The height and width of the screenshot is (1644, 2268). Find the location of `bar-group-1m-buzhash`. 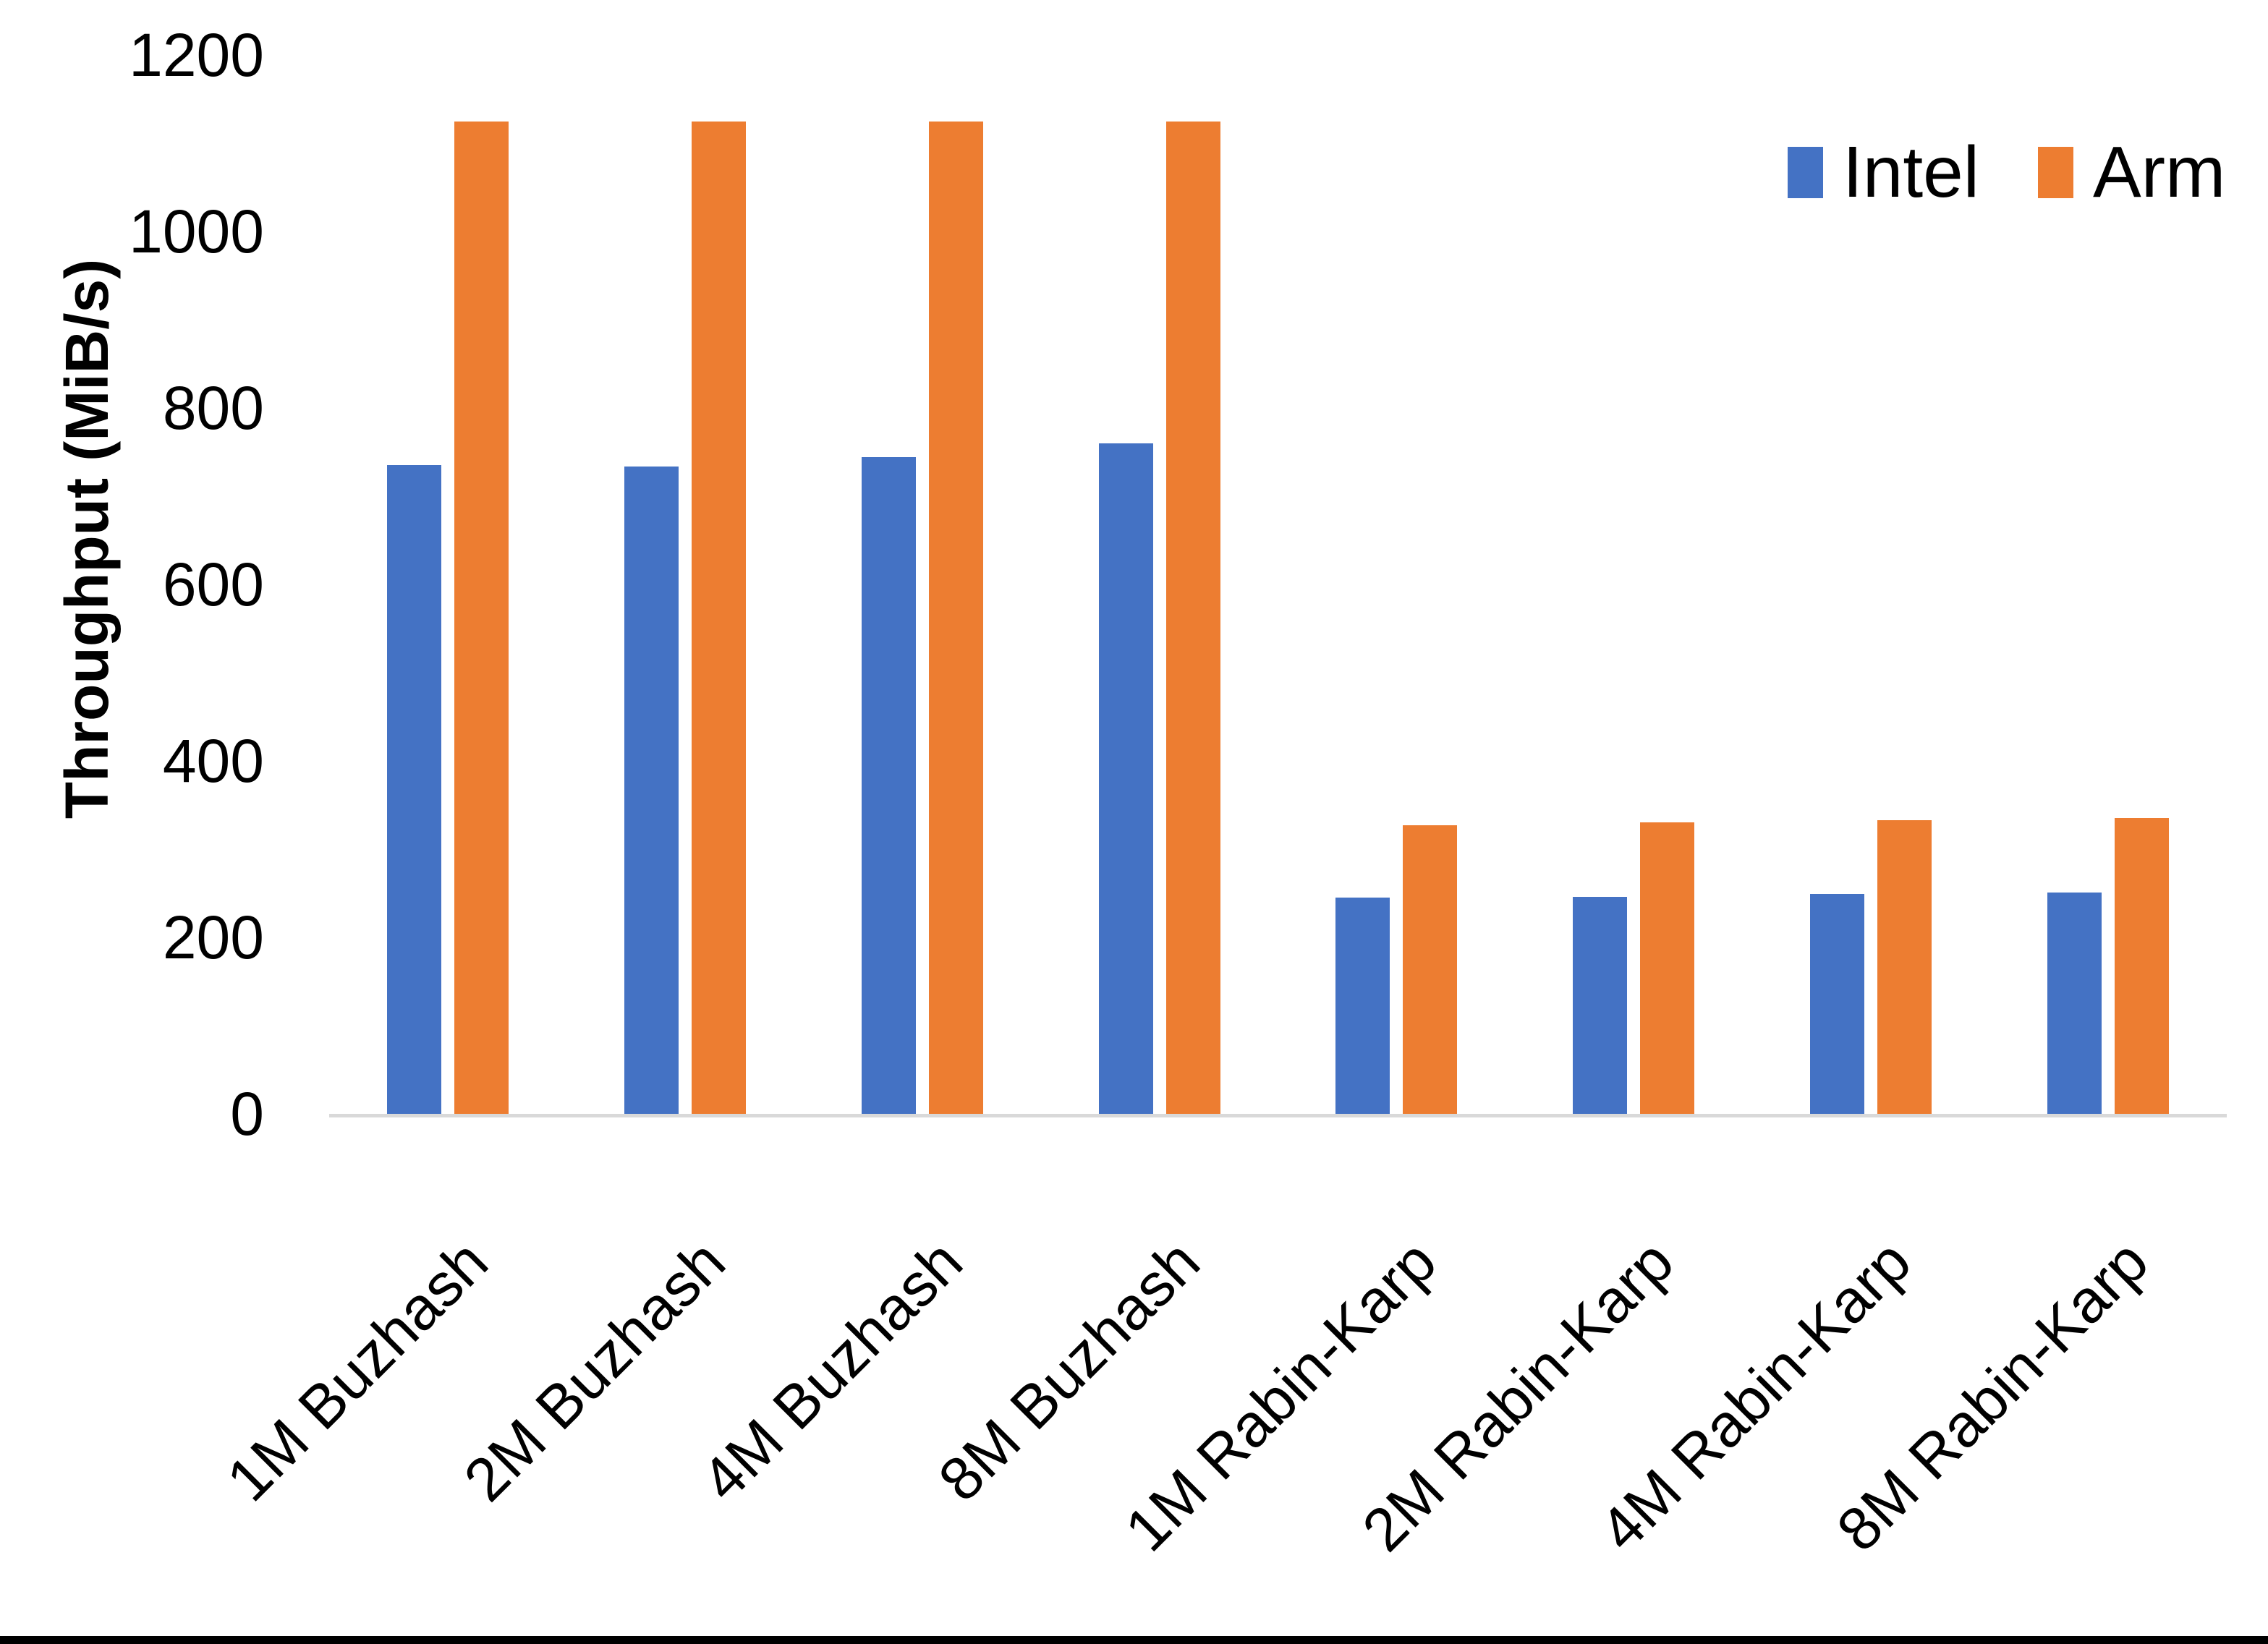

bar-group-1m-buzhash is located at coordinates (447, 584).